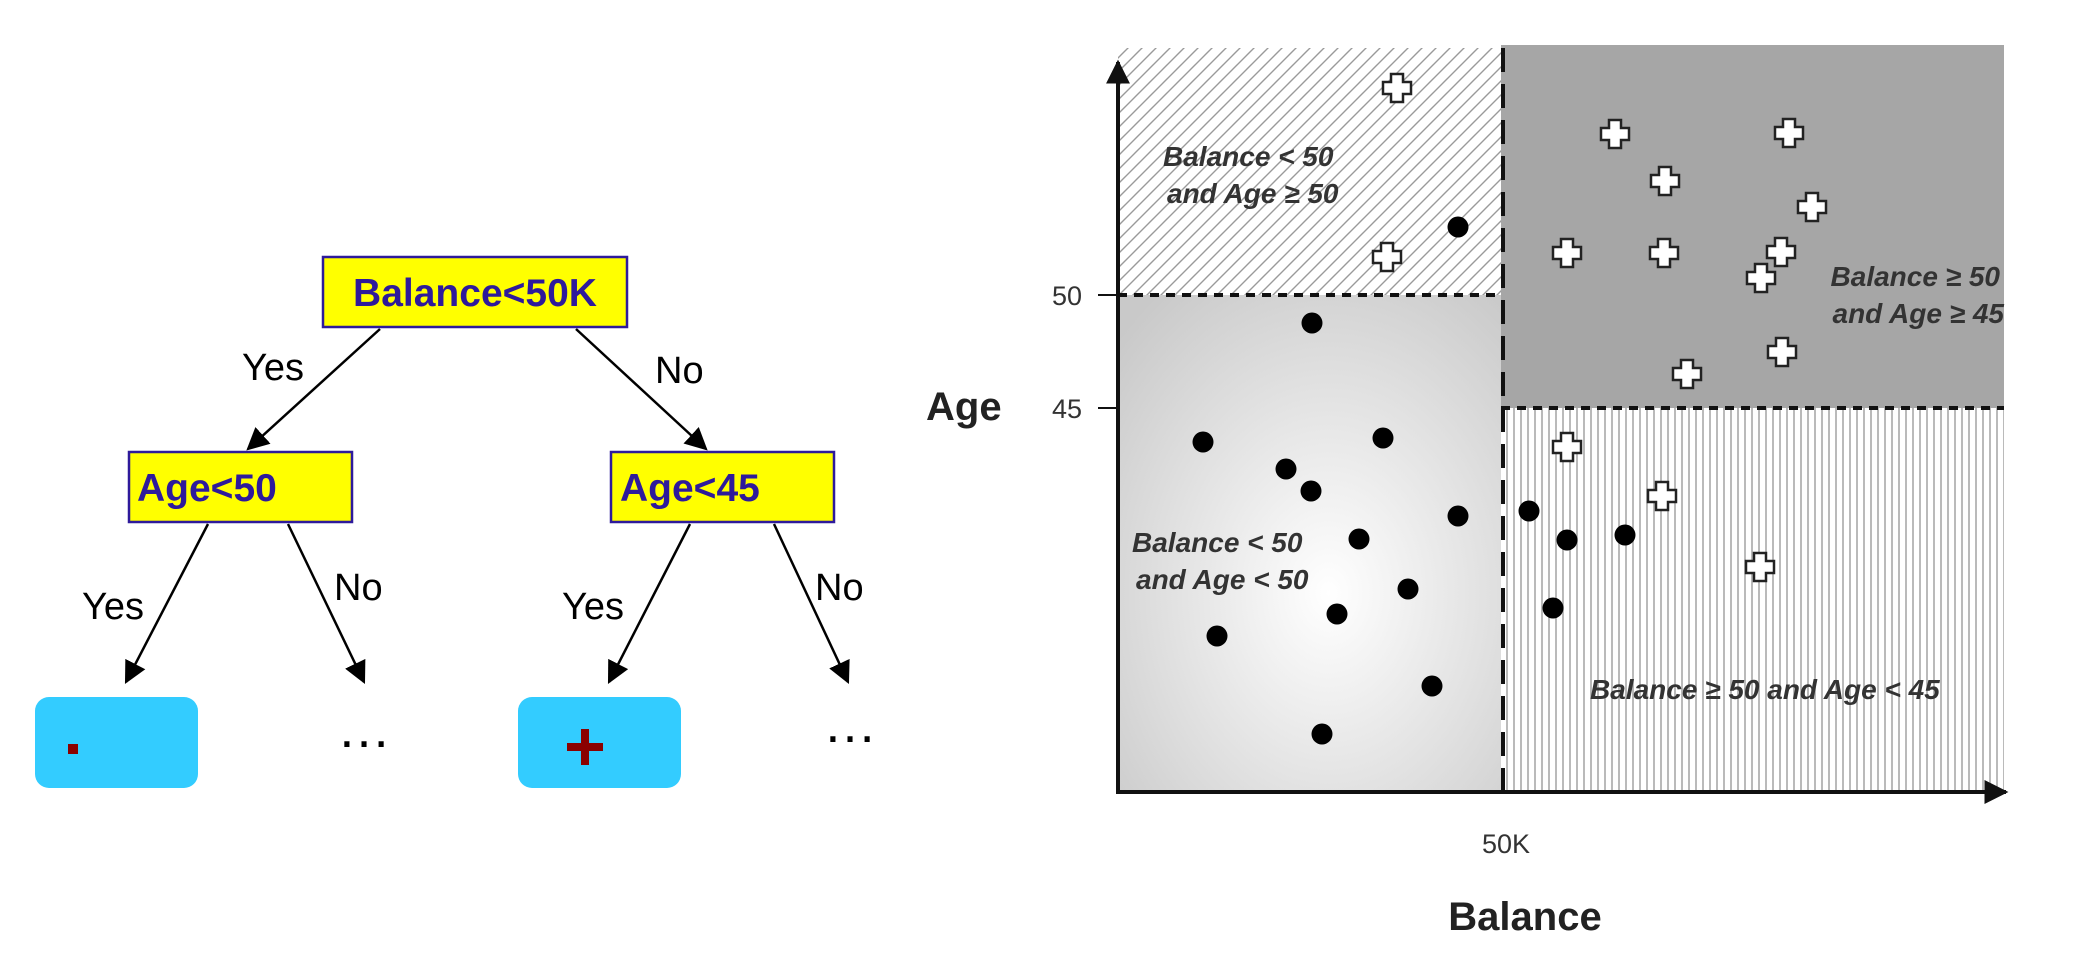  I want to click on y-tick-label-45: 45, so click(1067, 409).